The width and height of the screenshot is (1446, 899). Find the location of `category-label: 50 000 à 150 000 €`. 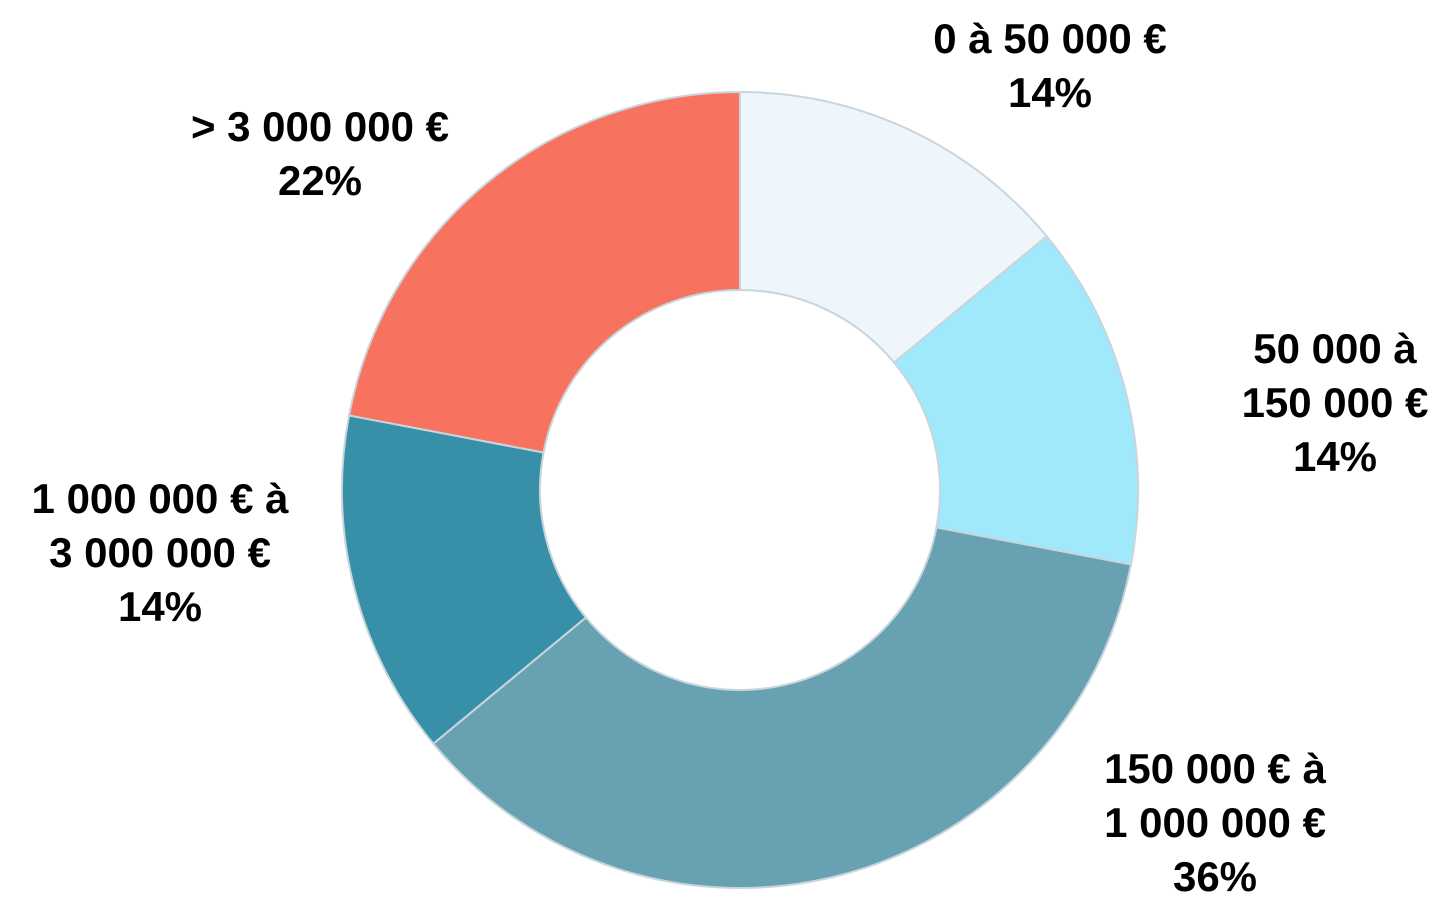

category-label: 50 000 à 150 000 € is located at coordinates (1335, 375).